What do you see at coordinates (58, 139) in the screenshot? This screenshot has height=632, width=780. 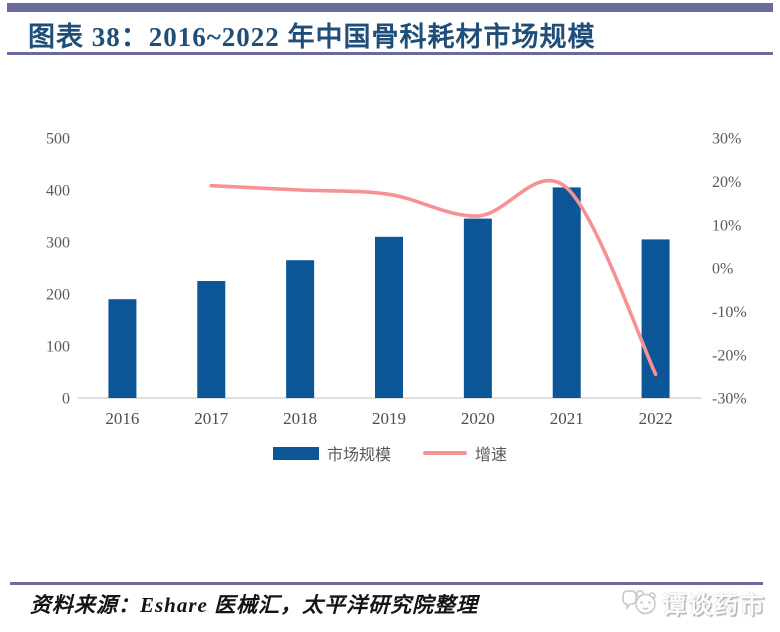 I see `left-axis-tick: 500` at bounding box center [58, 139].